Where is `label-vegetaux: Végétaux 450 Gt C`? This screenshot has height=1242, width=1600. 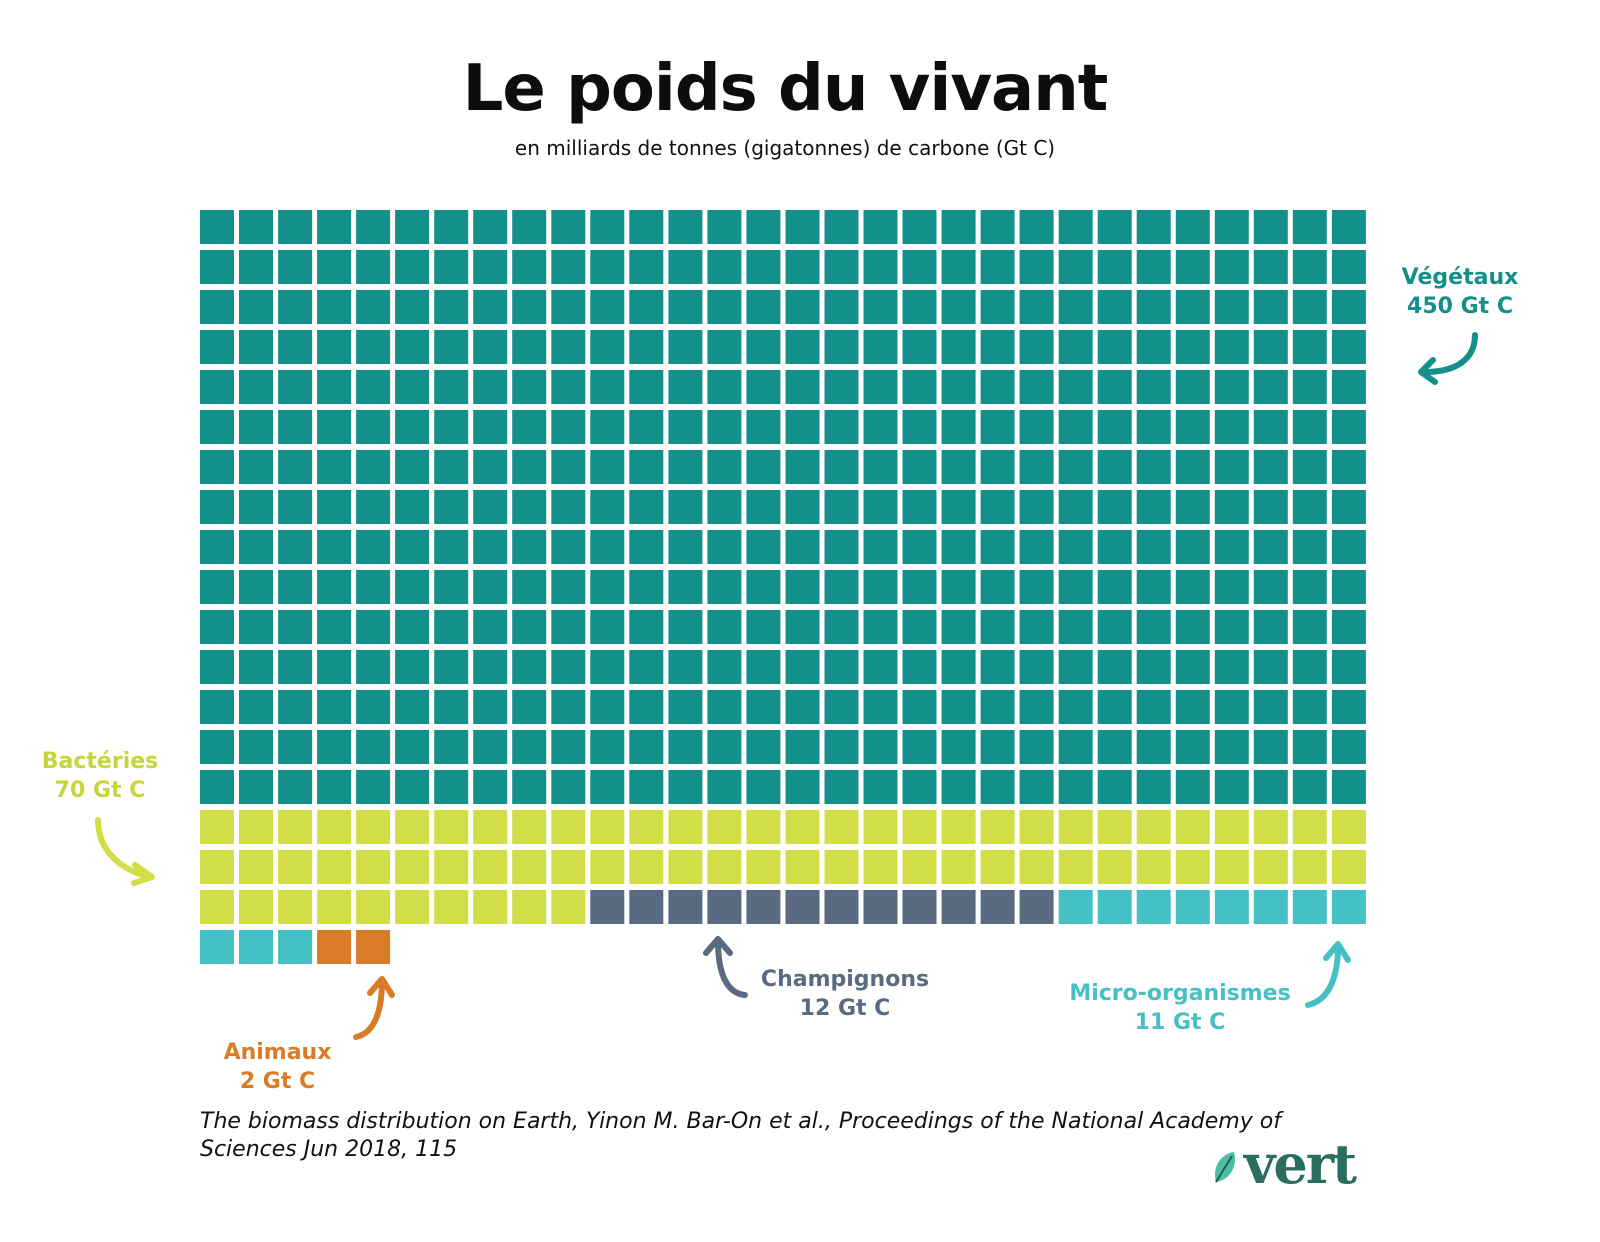 label-vegetaux: Végétaux 450 Gt C is located at coordinates (1460, 292).